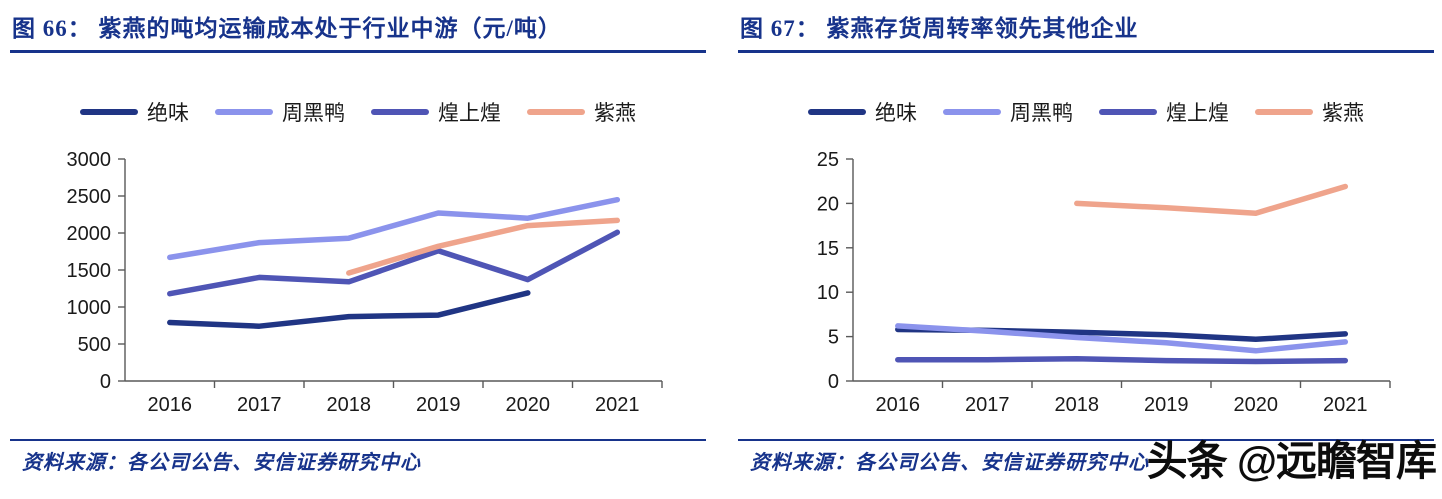  I want to click on figure-title: 图 66： 紫燕的吨均运输成本处于行业中游（元/吨）, so click(287, 28).